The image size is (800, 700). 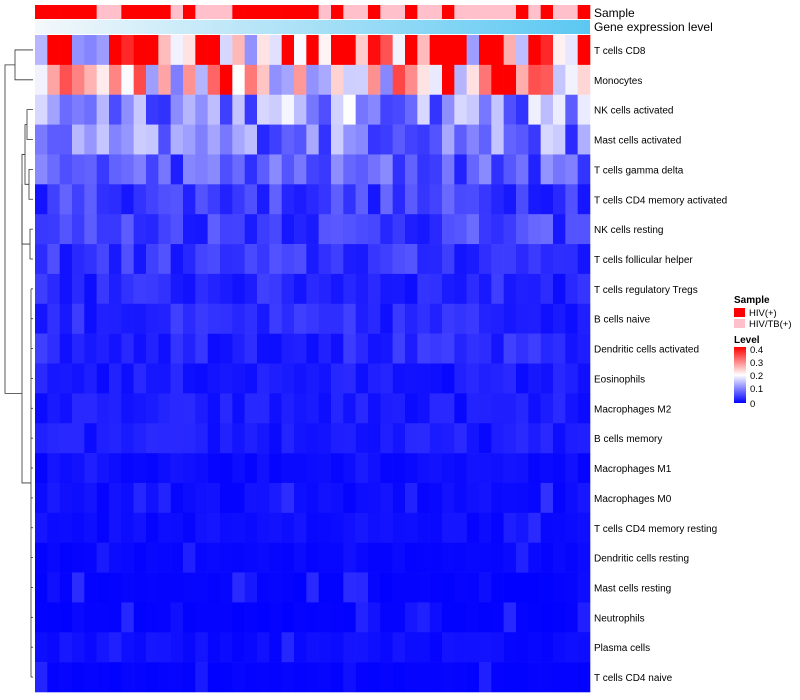 I want to click on row-label: Mast cells resting, so click(x=632, y=588).